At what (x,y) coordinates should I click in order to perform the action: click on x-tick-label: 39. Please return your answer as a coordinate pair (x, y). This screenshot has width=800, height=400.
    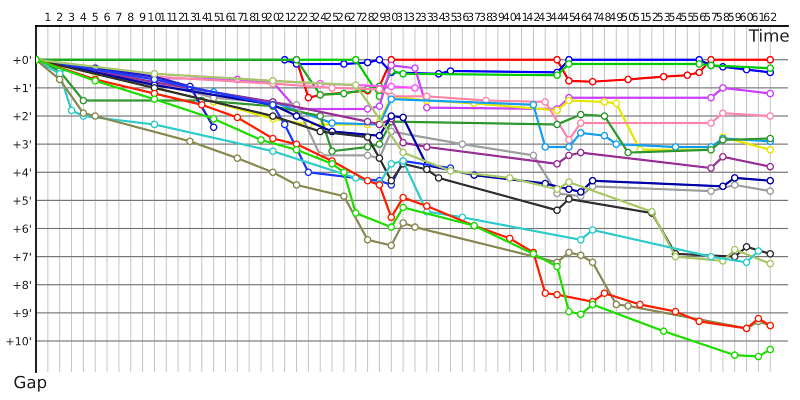
    Looking at the image, I should click on (498, 17).